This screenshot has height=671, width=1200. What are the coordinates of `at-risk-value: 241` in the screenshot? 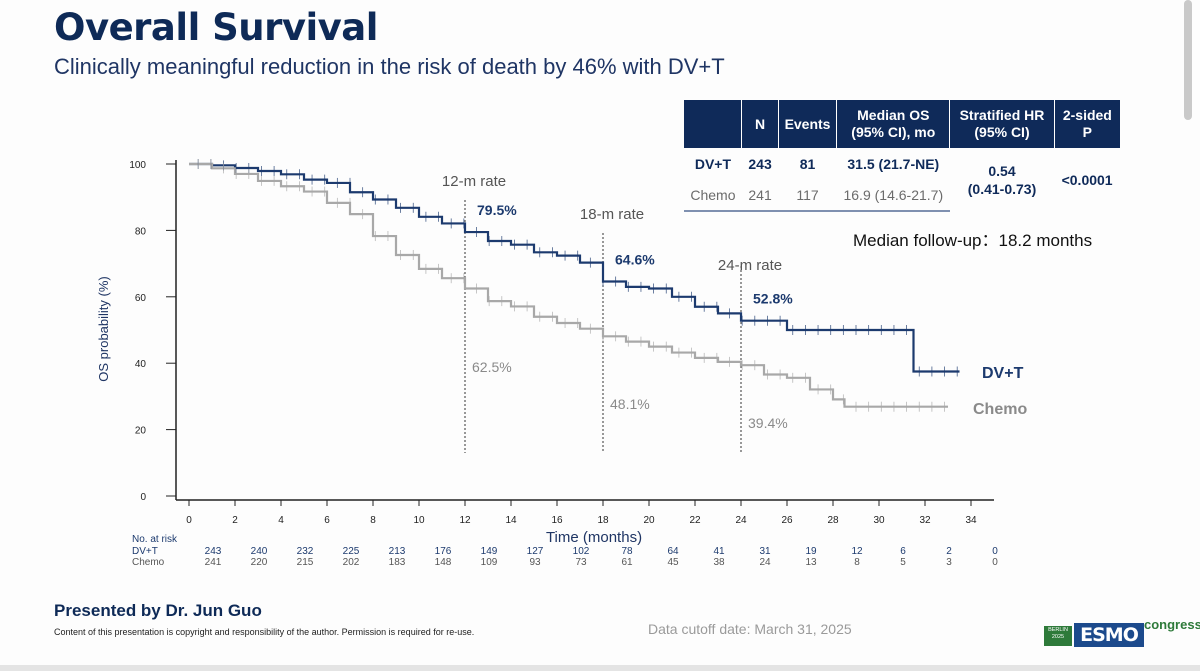 It's located at (213, 562).